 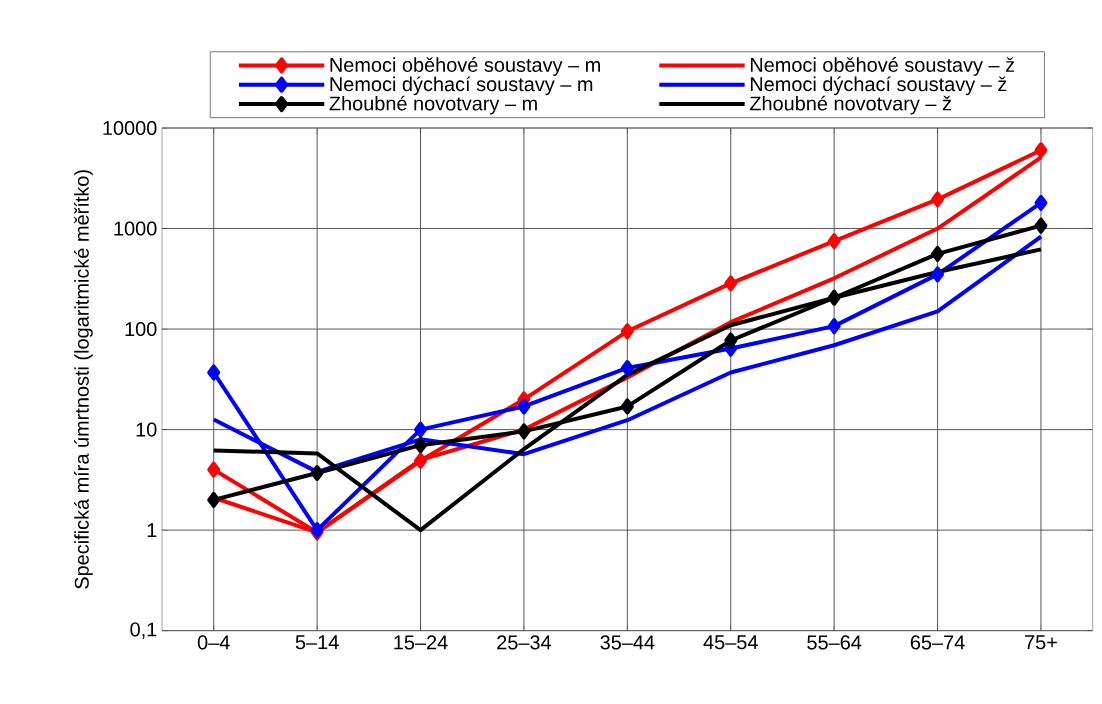 I want to click on x-tick-label: 35–44, so click(x=627, y=642).